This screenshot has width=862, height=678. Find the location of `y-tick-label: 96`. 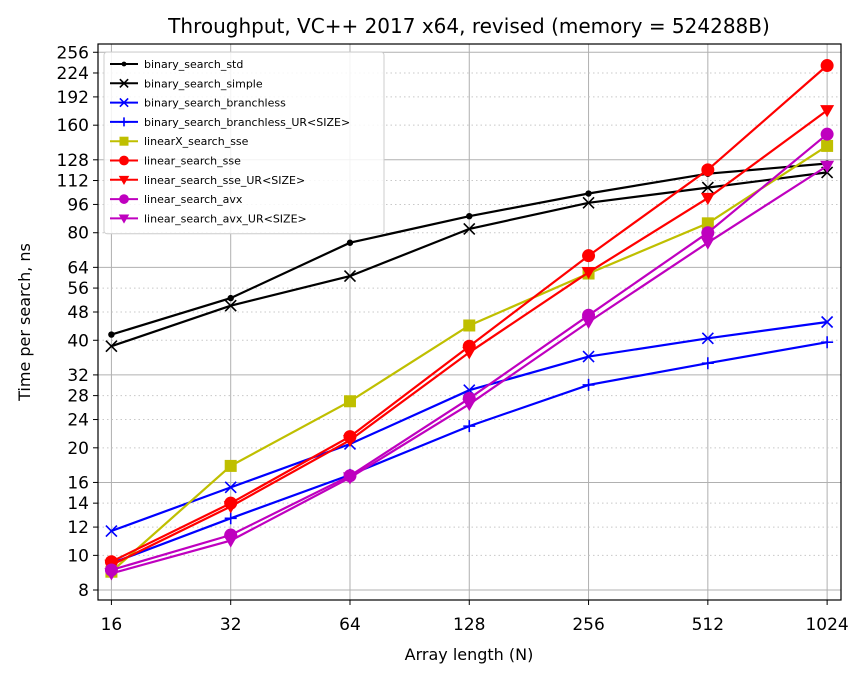

y-tick-label: 96 is located at coordinates (78, 205).